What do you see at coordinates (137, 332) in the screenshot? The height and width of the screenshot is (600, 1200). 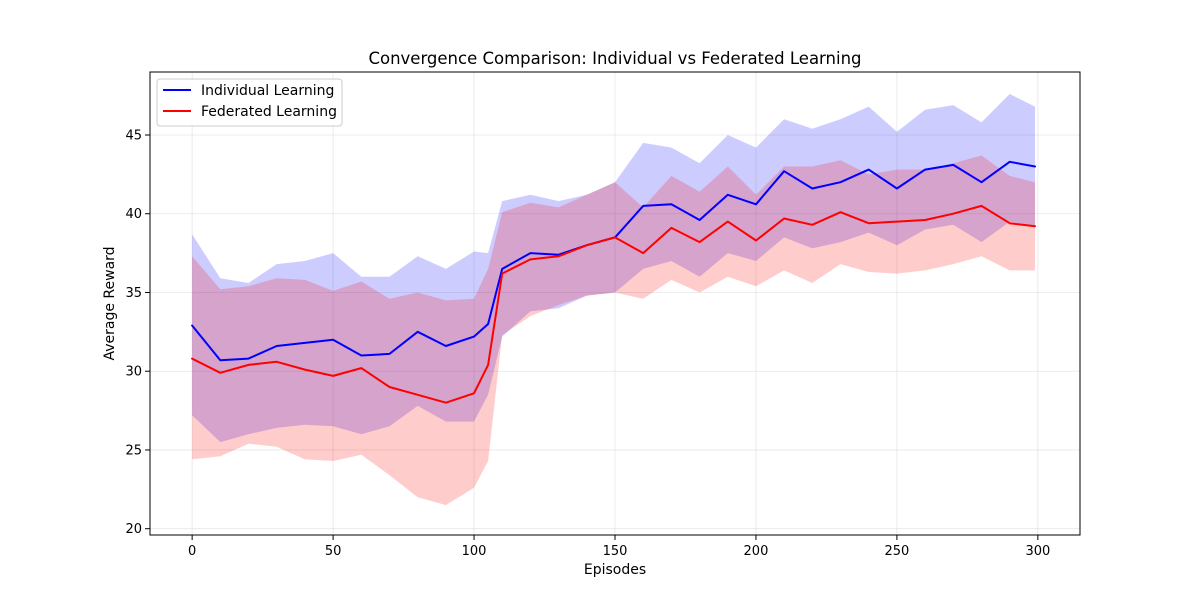 I see `y-axis-ticks: 20 25 30 35 40 45` at bounding box center [137, 332].